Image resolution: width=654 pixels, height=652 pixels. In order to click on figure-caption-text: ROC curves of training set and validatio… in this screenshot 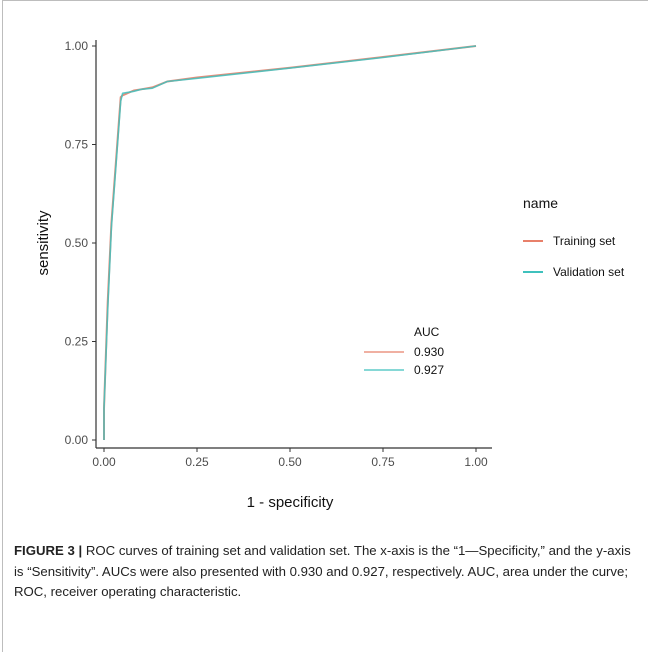, I will do `click(322, 571)`.